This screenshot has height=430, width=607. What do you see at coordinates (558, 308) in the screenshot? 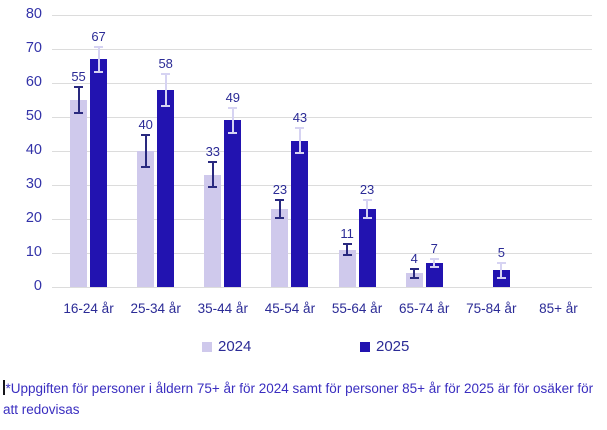
I see `x-tick-label: 85+ år` at bounding box center [558, 308].